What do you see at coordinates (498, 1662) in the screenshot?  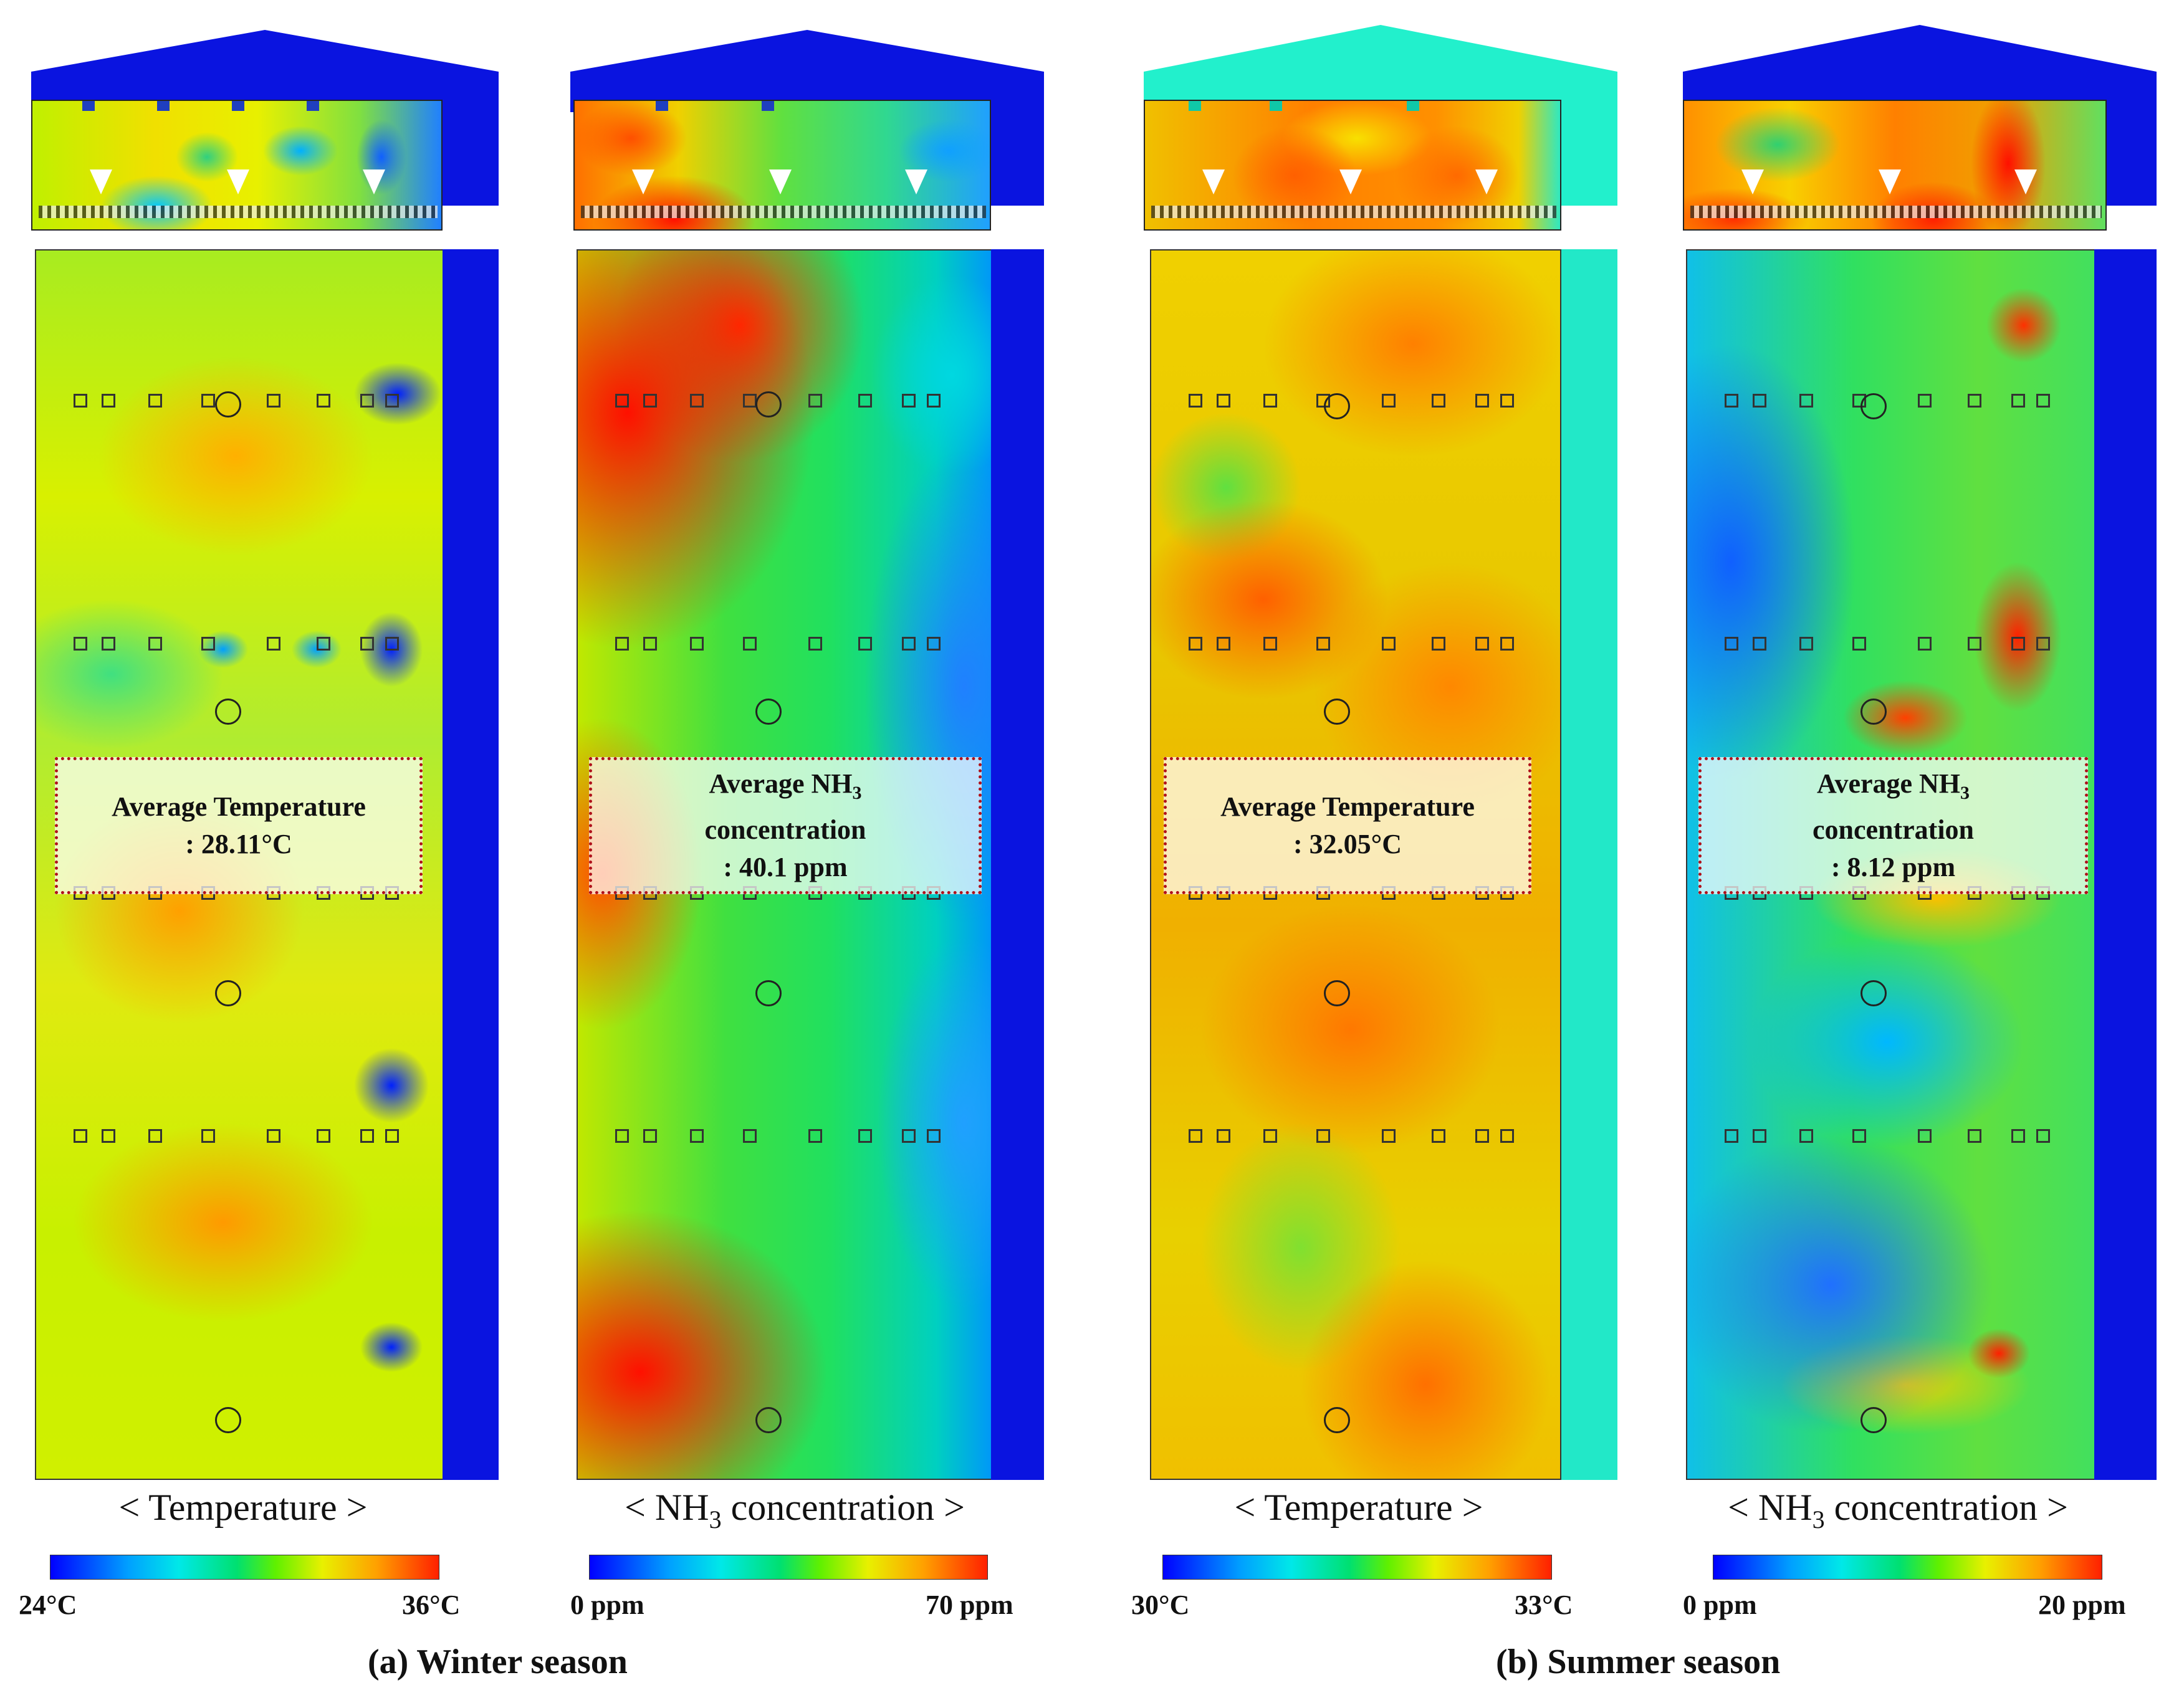 I see `season-label-winter: (a) Winter season` at bounding box center [498, 1662].